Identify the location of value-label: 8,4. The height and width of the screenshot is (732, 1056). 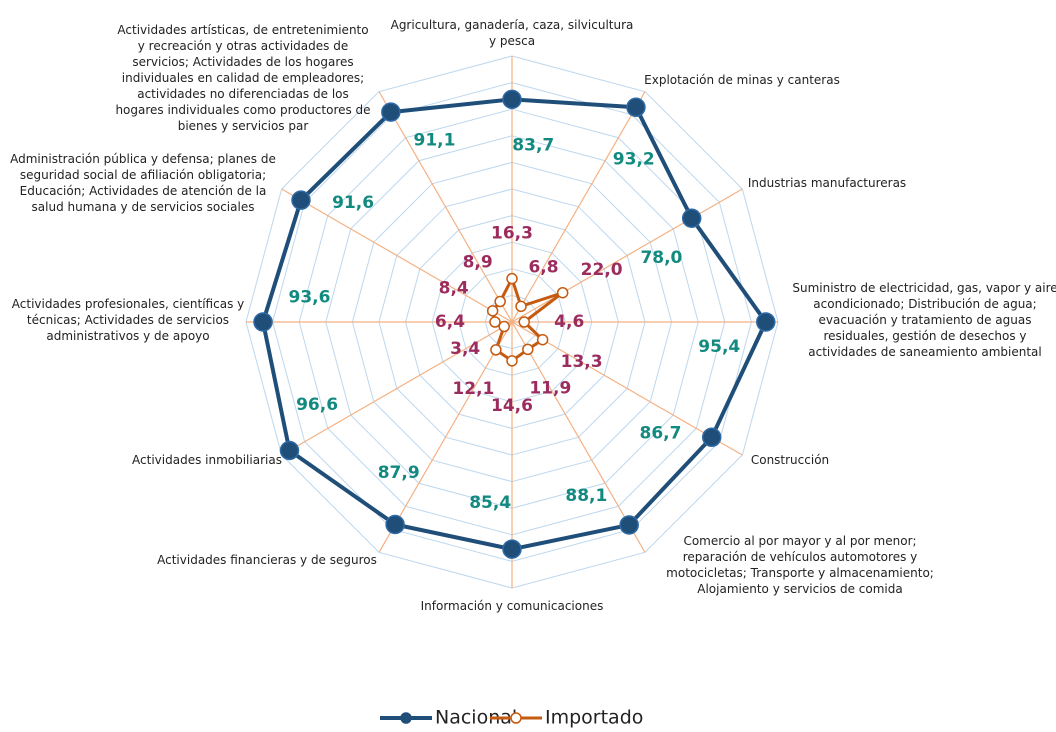
(454, 288).